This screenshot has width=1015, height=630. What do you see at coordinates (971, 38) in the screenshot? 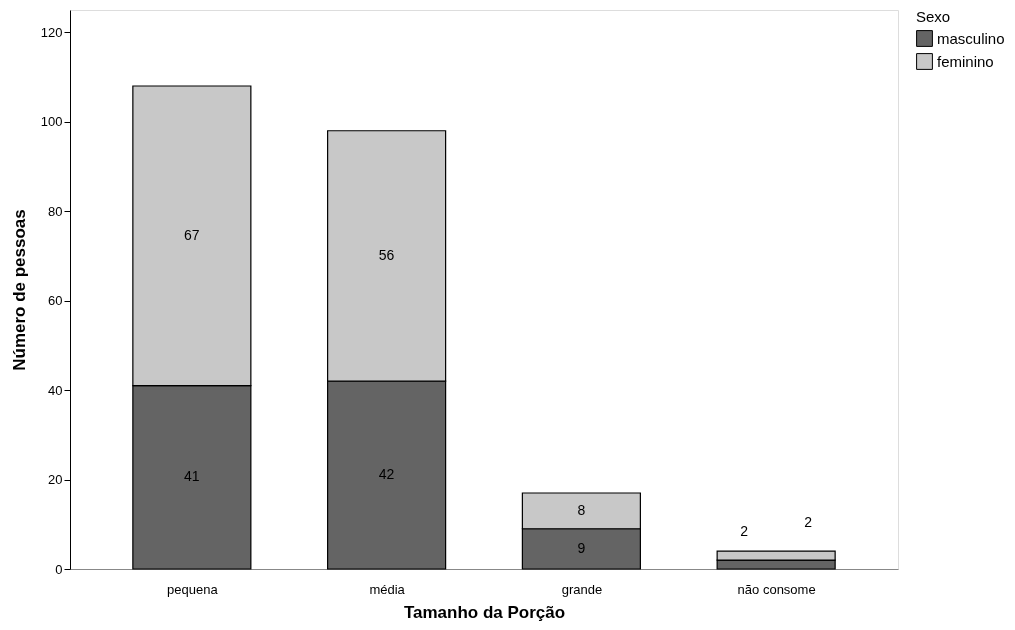
I see `legend-label: masculino` at bounding box center [971, 38].